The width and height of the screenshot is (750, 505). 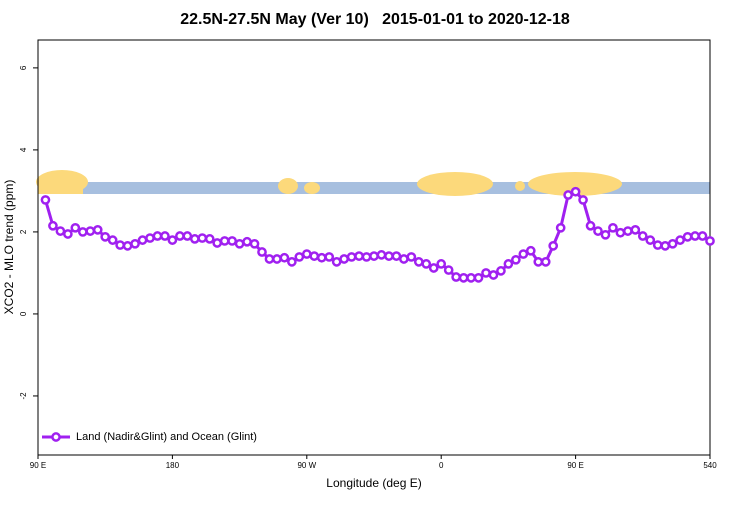 I want to click on x-tick-label: 180, so click(x=173, y=465).